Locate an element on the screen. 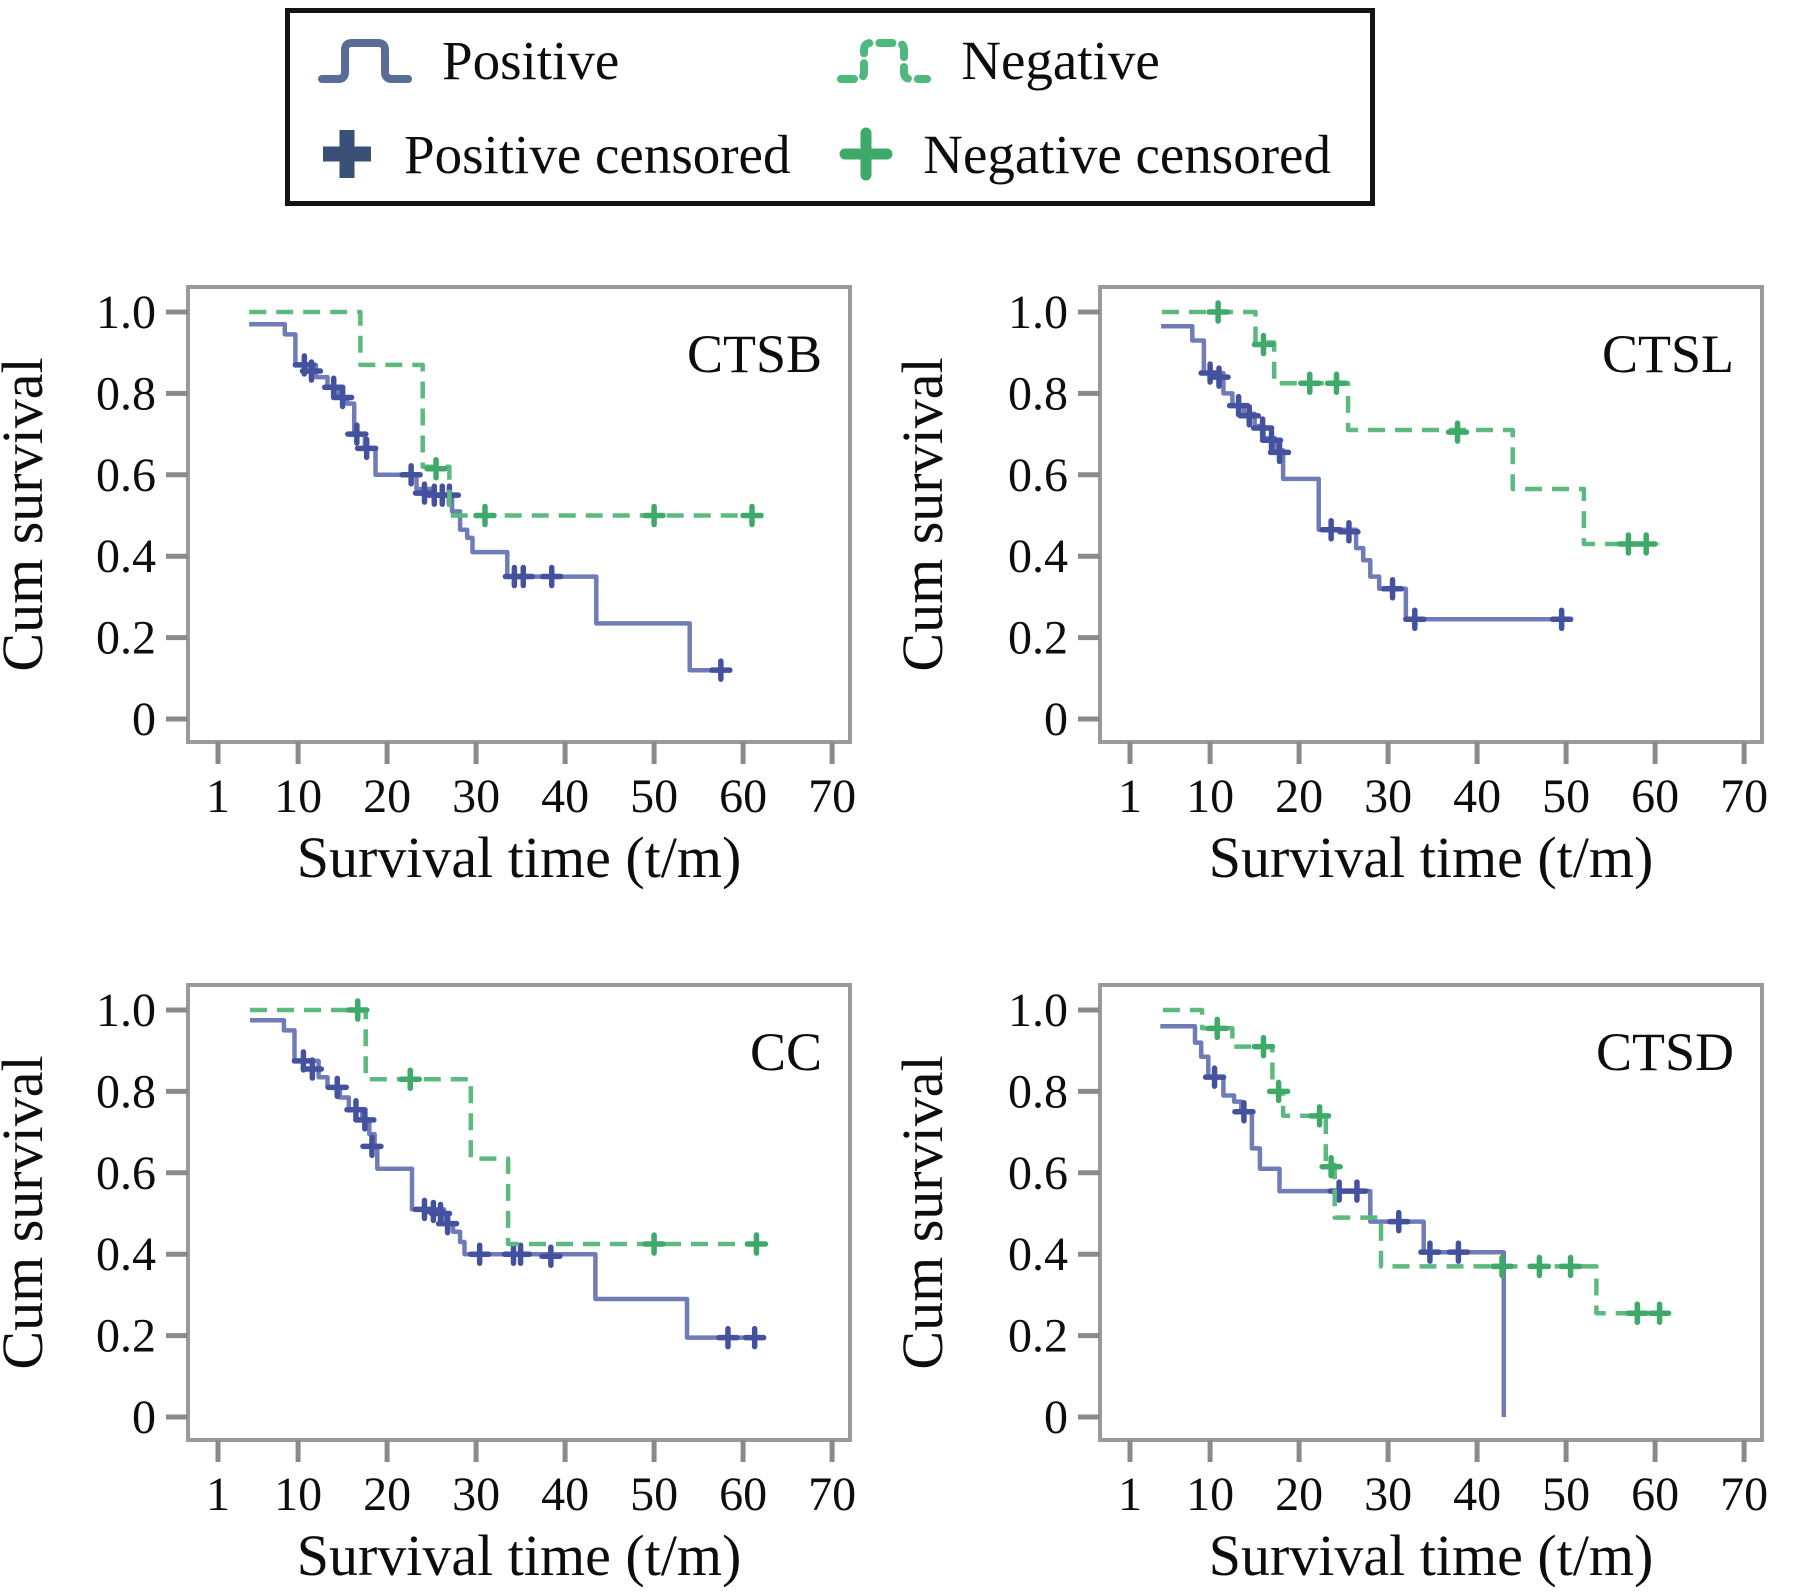  legend-item-positive: Positive is located at coordinates (549, 60).